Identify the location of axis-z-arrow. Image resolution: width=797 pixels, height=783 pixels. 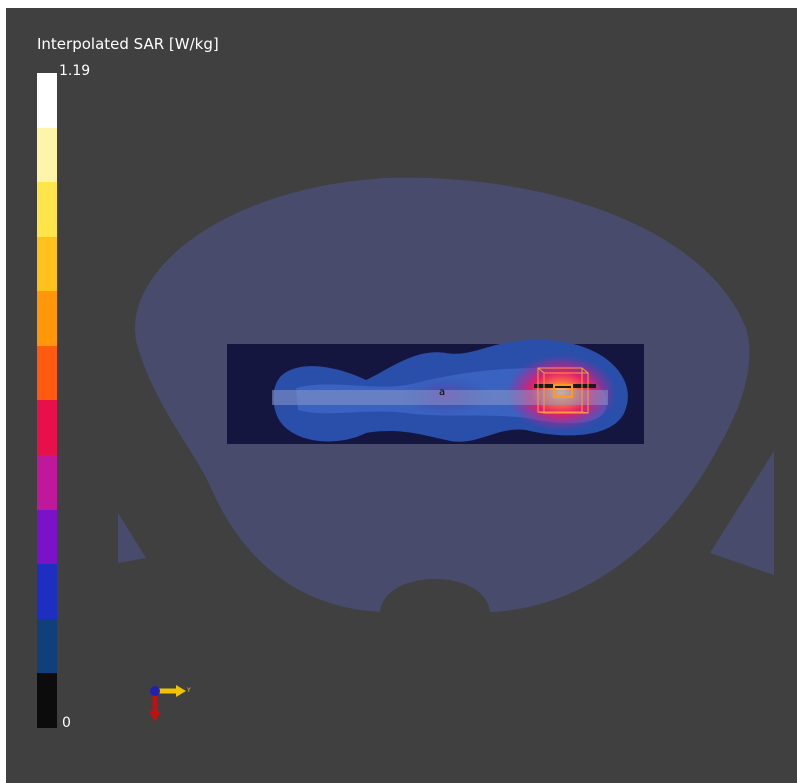
(155, 716).